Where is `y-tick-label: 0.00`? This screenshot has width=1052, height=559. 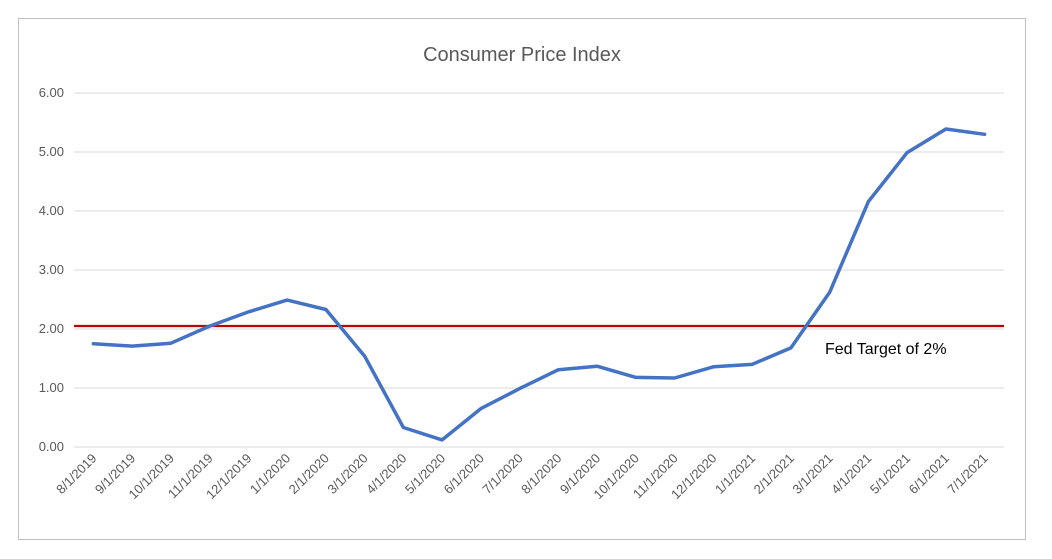
y-tick-label: 0.00 is located at coordinates (51, 446).